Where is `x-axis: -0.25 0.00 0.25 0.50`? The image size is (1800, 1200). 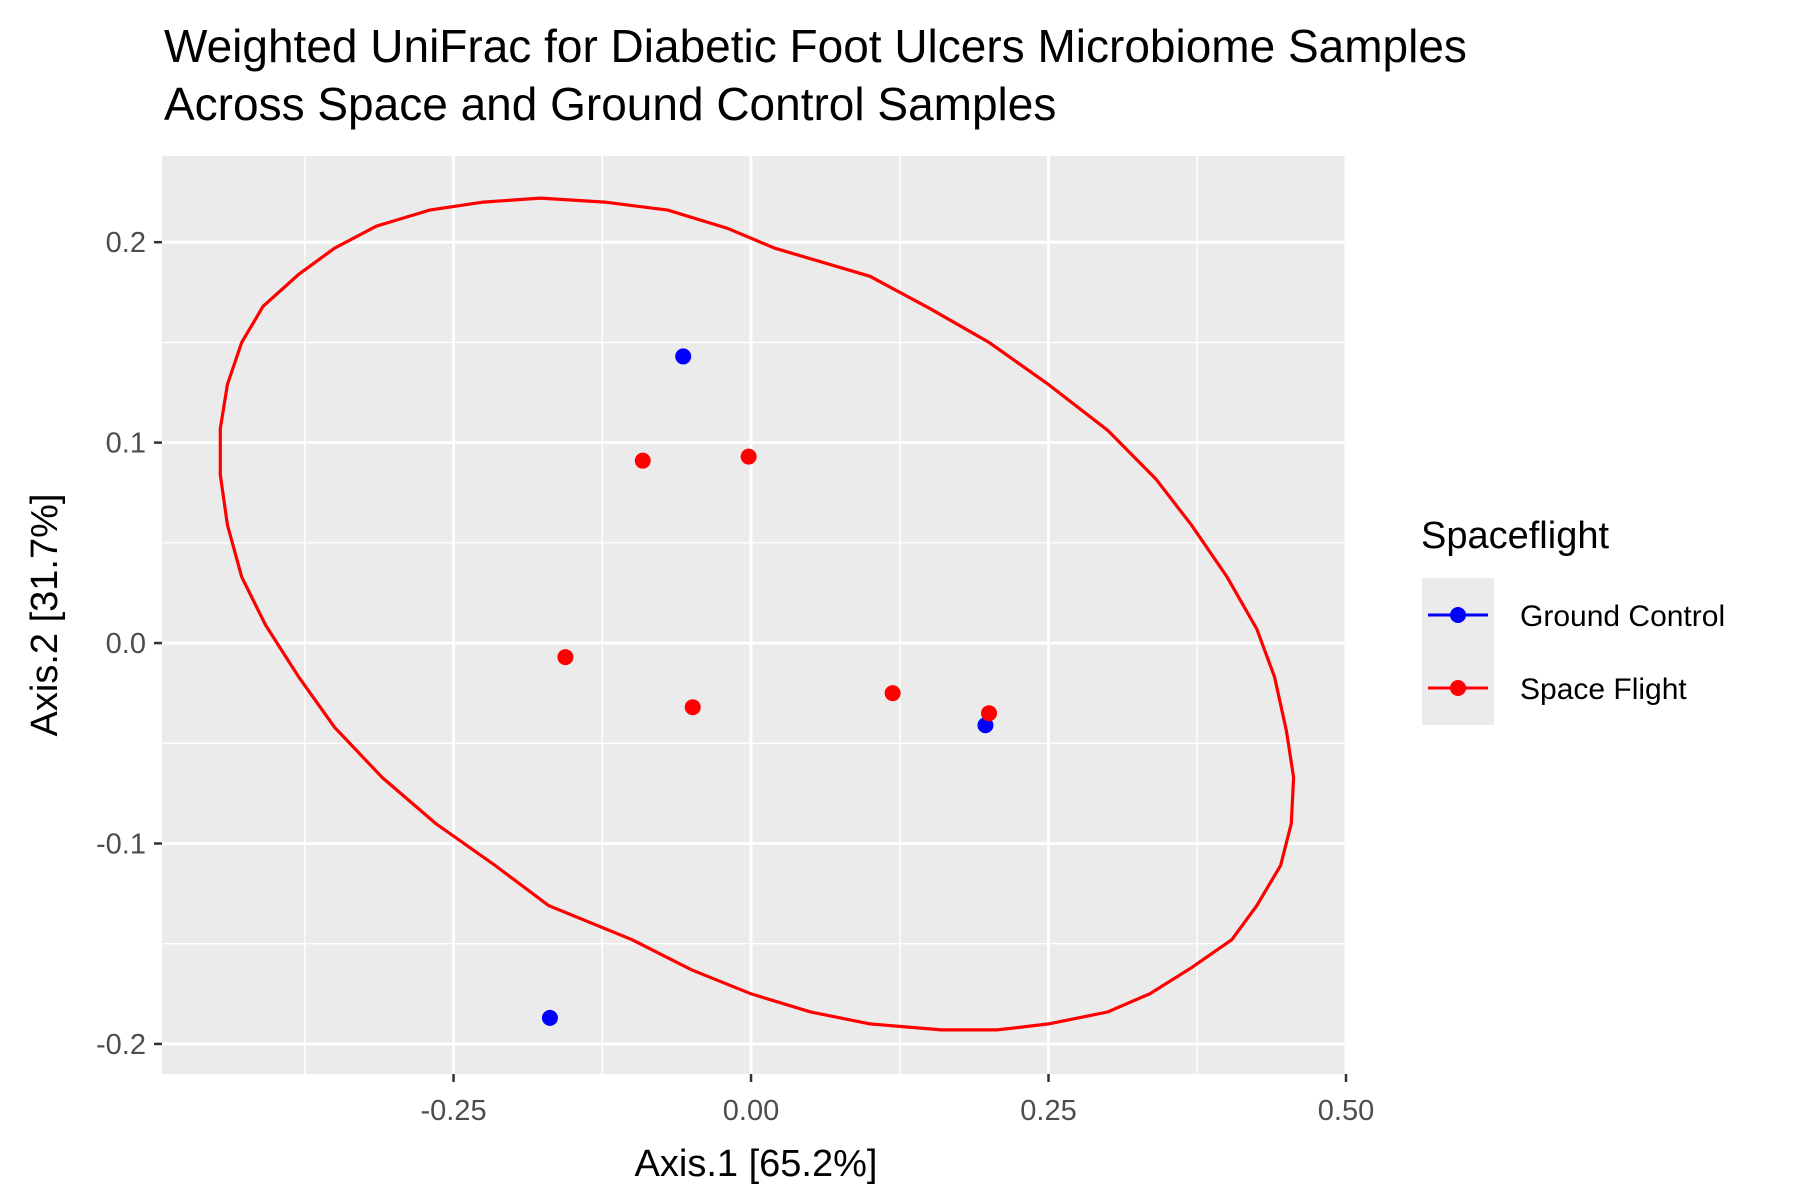
x-axis: -0.25 0.00 0.25 0.50 is located at coordinates (897, 1100).